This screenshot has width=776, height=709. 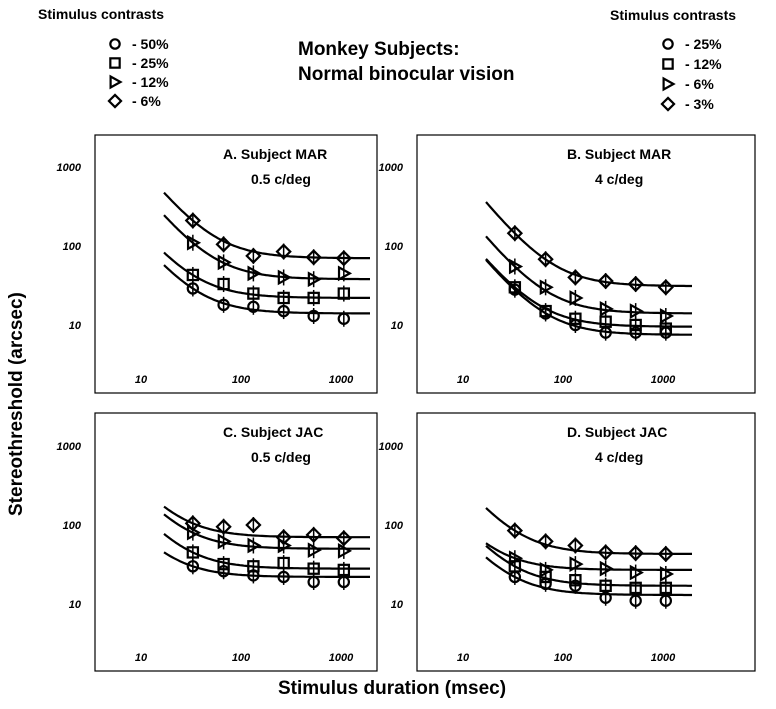 What do you see at coordinates (275, 154) in the screenshot?
I see `panel-A-title: A. Subject MAR` at bounding box center [275, 154].